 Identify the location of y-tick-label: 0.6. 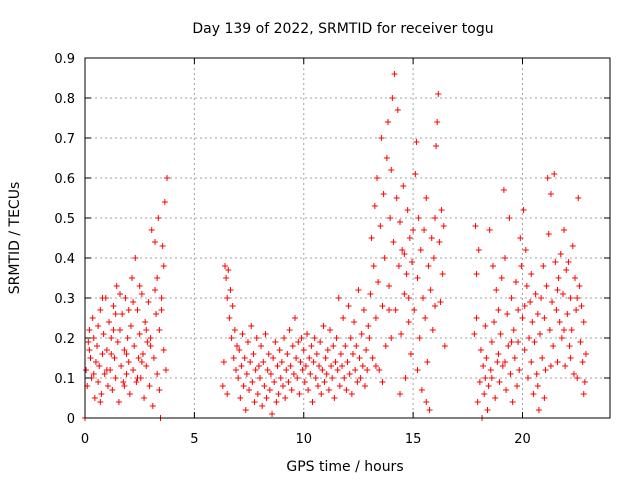
(64, 179).